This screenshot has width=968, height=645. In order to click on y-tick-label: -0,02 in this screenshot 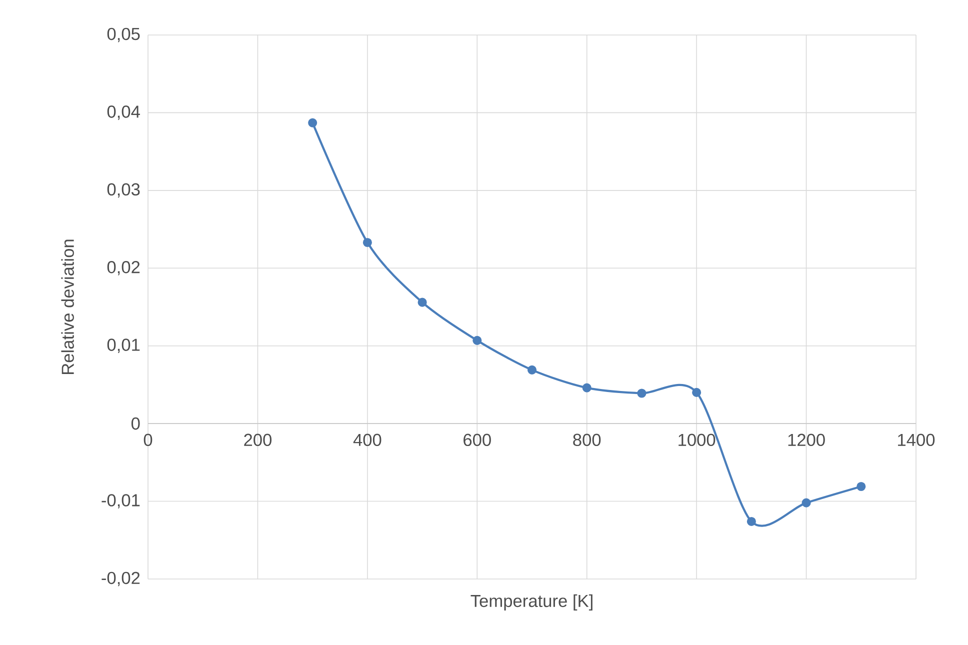, I will do `click(121, 579)`.